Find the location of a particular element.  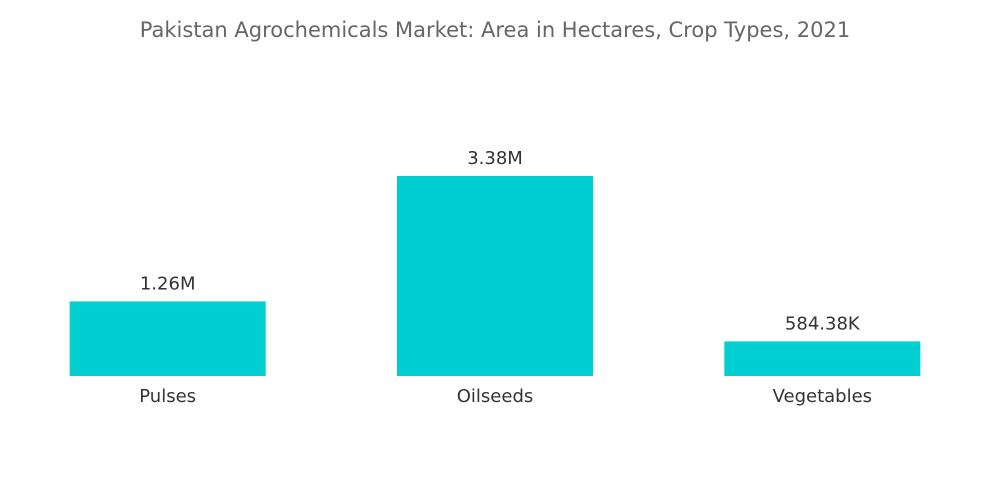

value-label: 584.38K is located at coordinates (823, 323).